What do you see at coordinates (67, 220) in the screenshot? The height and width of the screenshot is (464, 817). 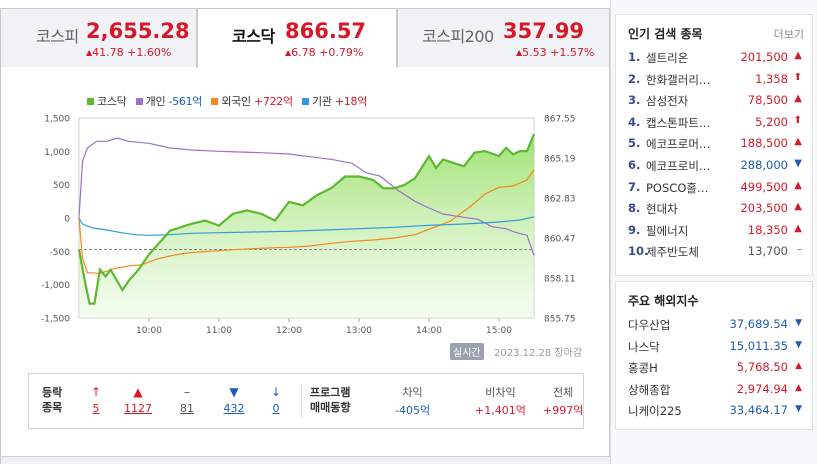 I see `y-left-tick-label: 0` at bounding box center [67, 220].